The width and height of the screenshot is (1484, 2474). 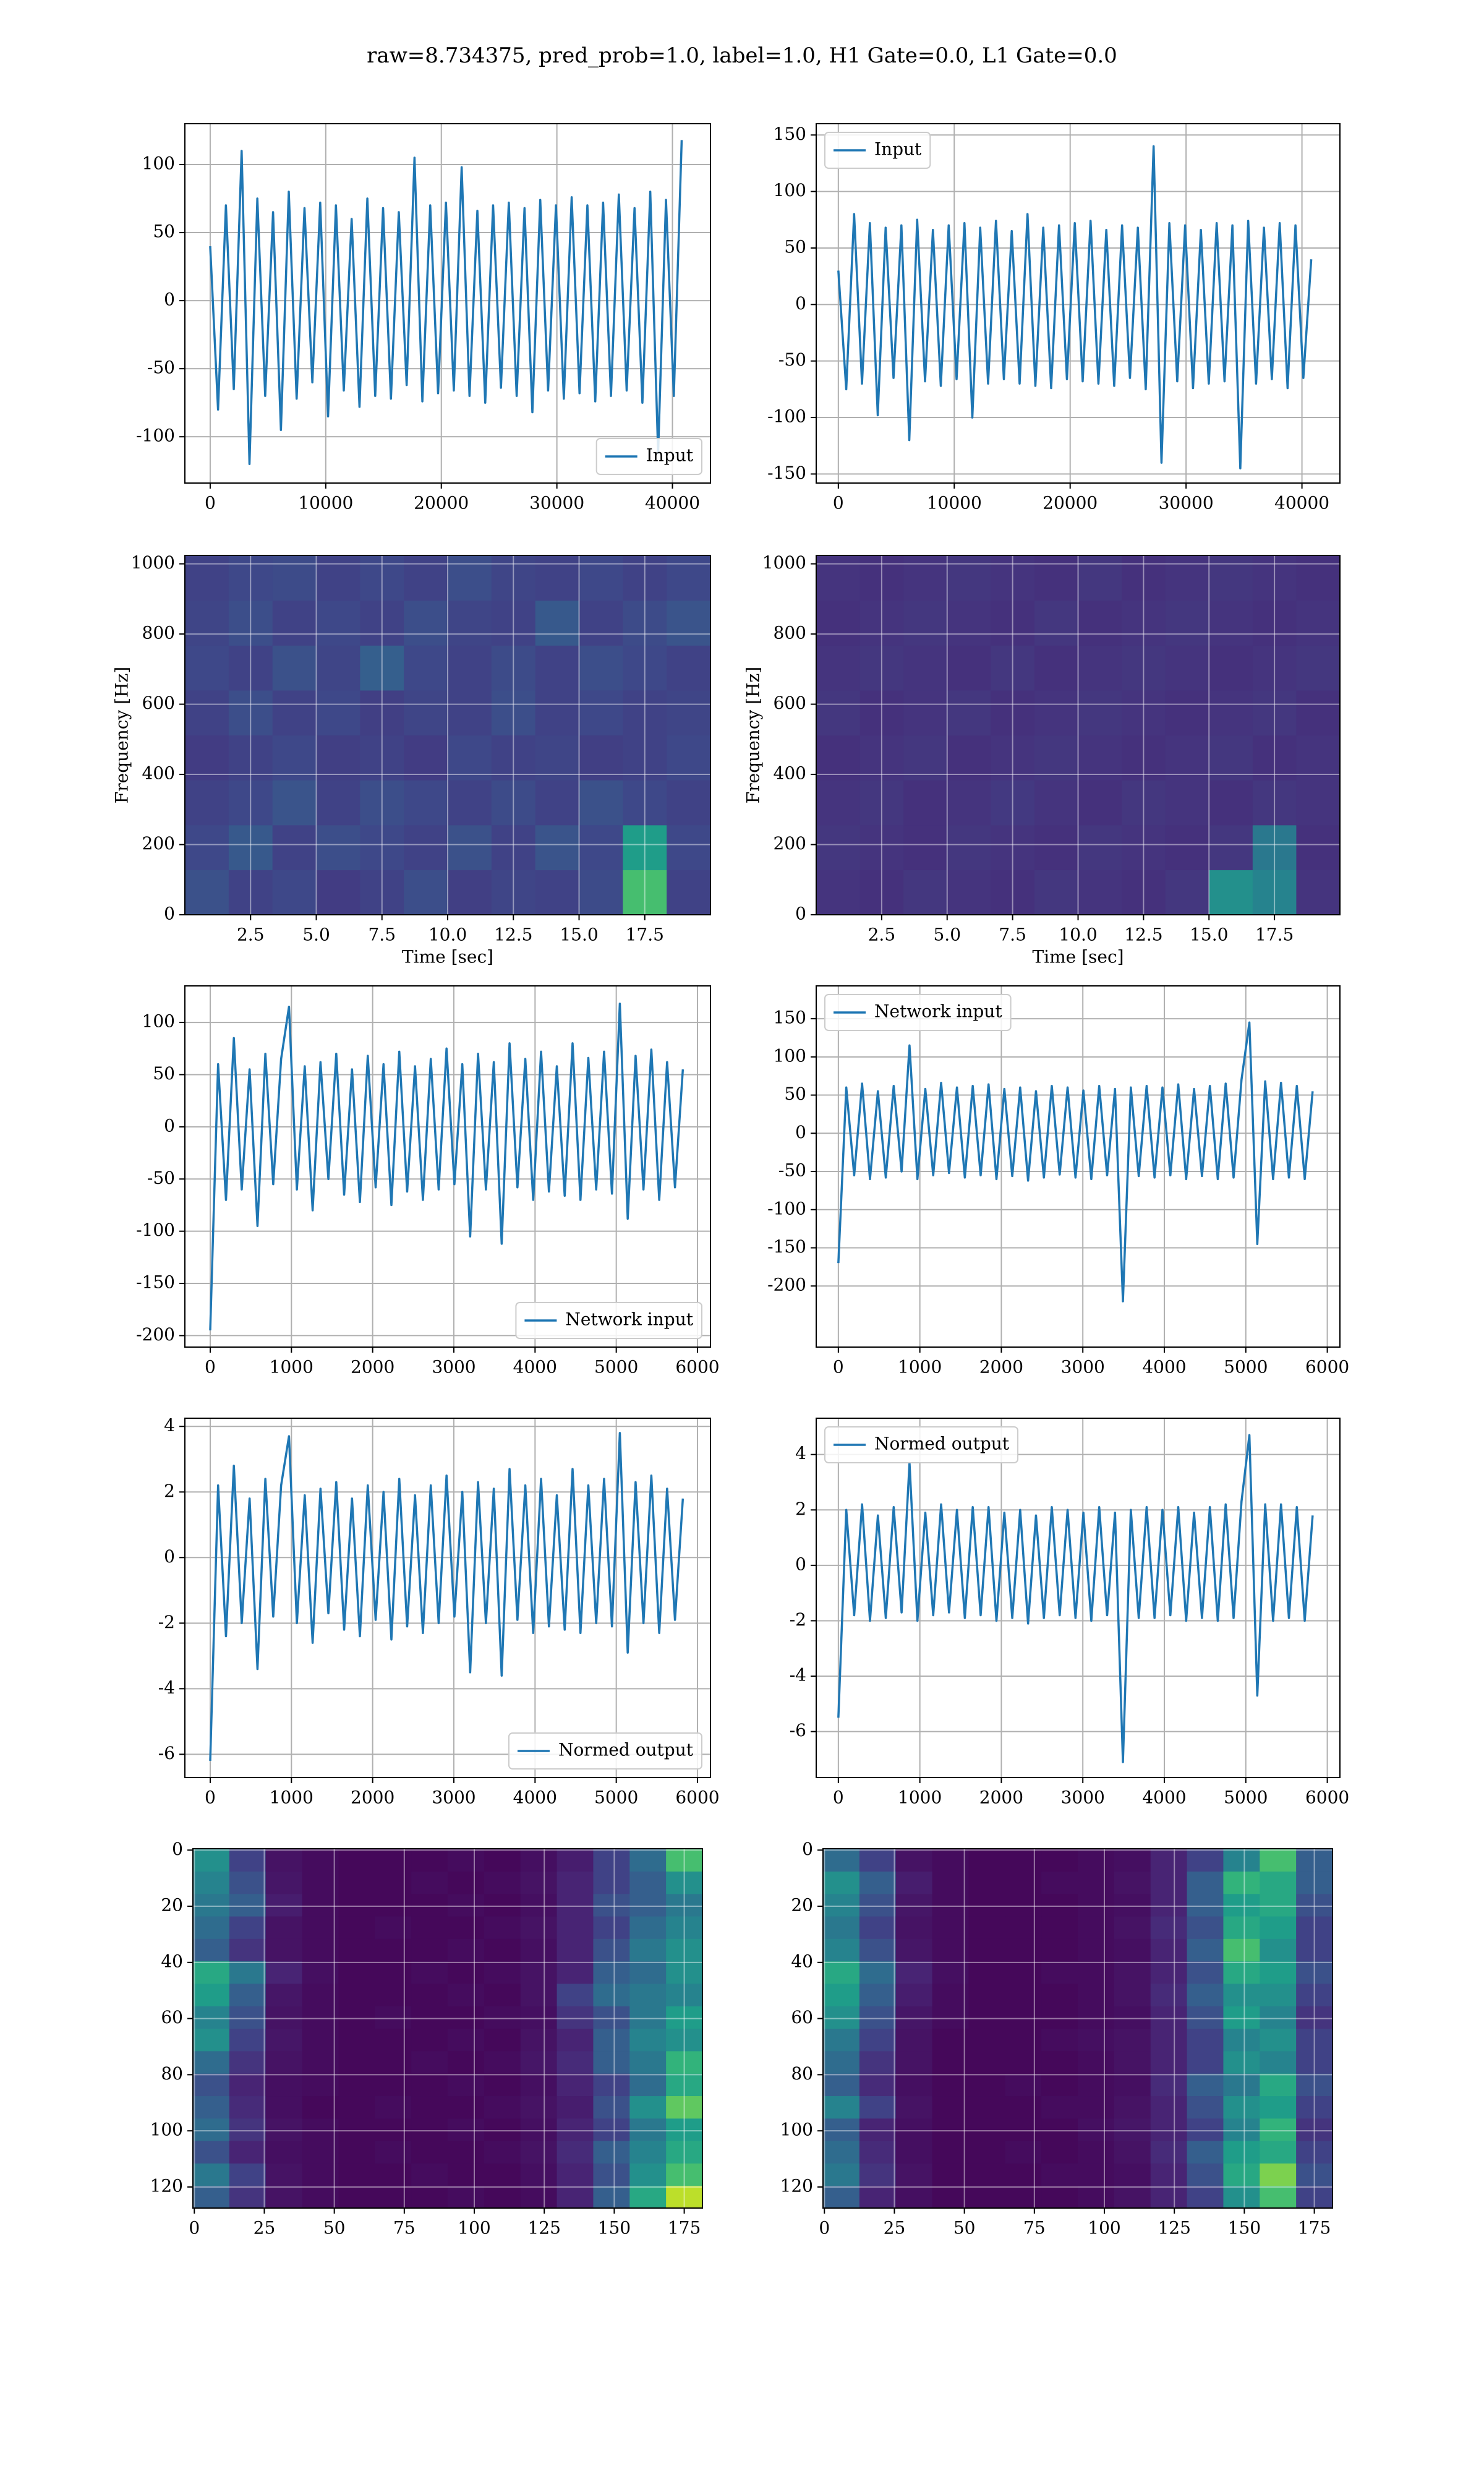 What do you see at coordinates (800, 1509) in the screenshot?
I see `y-tick-label: 2` at bounding box center [800, 1509].